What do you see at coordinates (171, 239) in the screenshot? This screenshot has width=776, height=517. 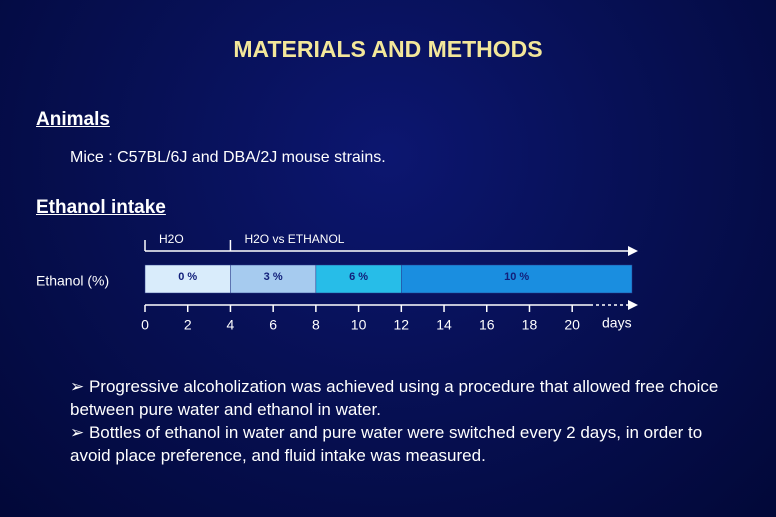 I see `phase-label: H2O` at bounding box center [171, 239].